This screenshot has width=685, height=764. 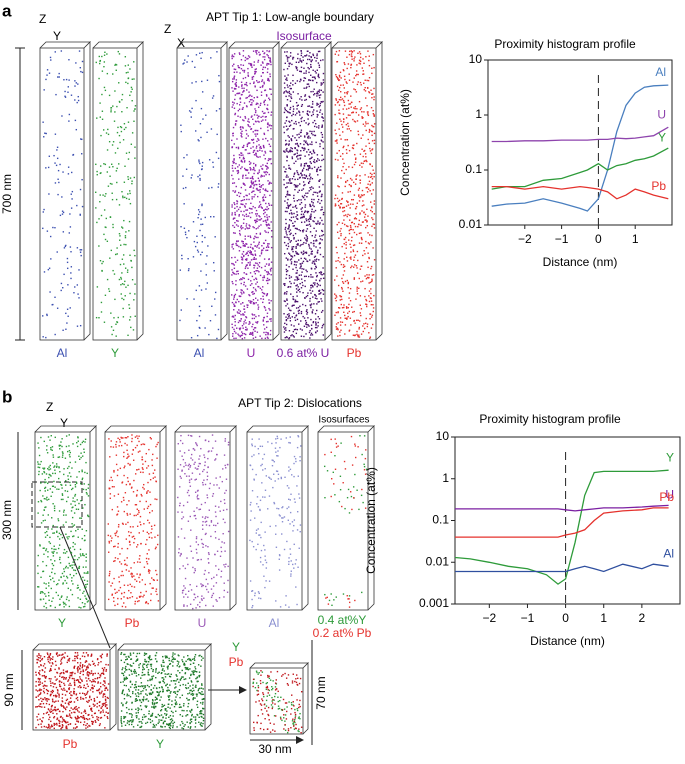 What do you see at coordinates (199, 194) in the screenshot?
I see `specimen-box` at bounding box center [199, 194].